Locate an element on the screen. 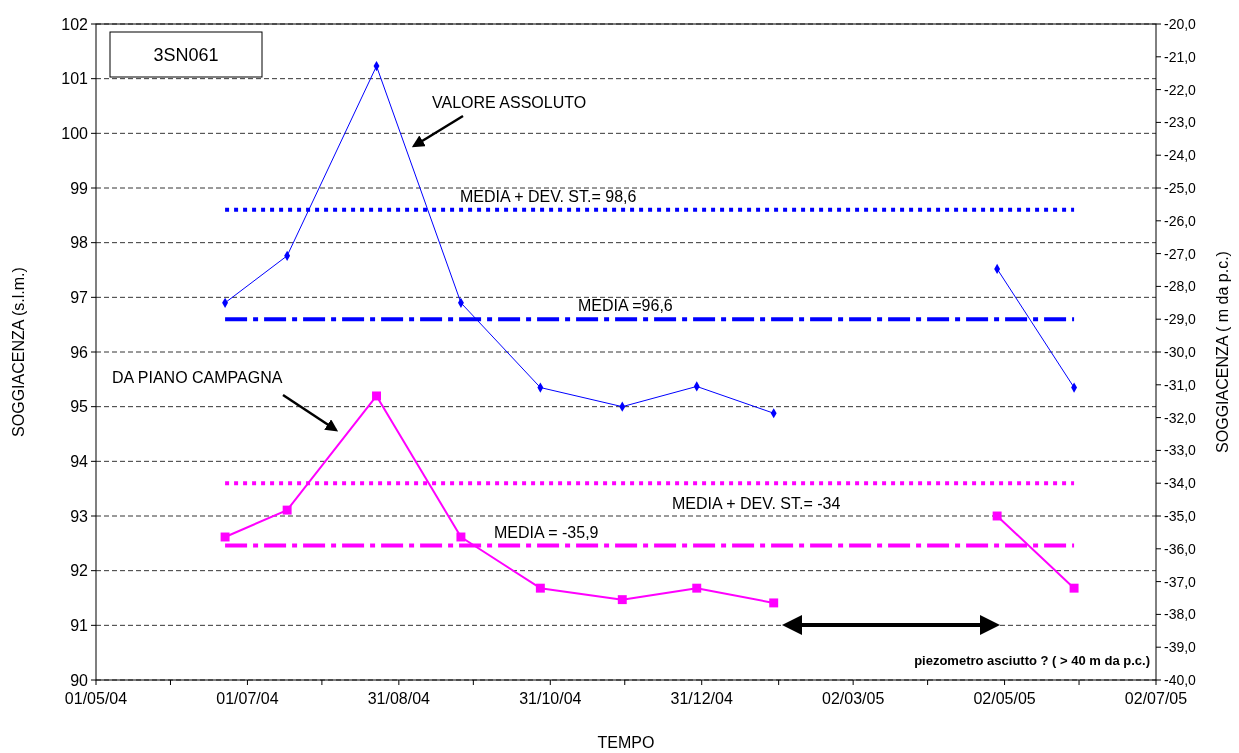 The width and height of the screenshot is (1239, 753). text: DA PIANO CAMPAGNA is located at coordinates (197, 377).